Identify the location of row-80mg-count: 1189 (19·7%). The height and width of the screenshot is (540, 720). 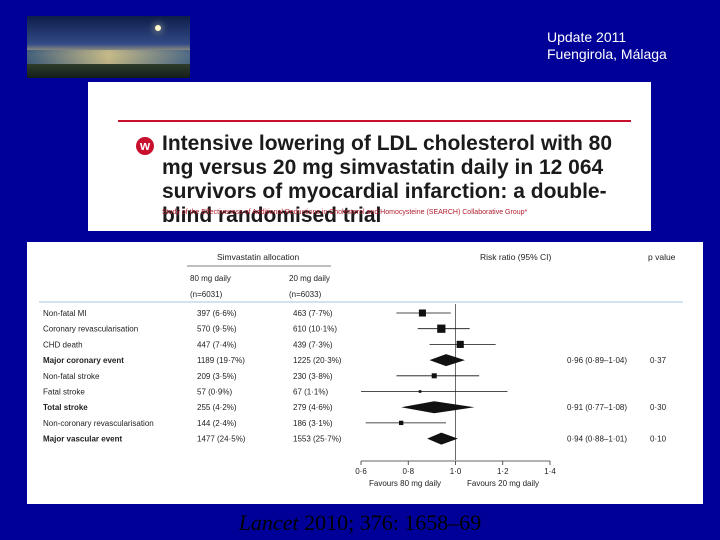
(221, 360).